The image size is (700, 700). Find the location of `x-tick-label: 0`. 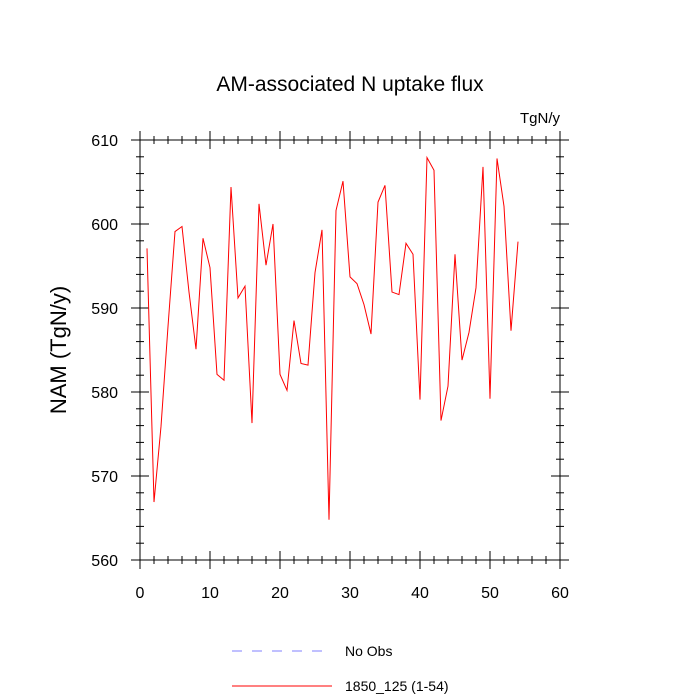

x-tick-label: 0 is located at coordinates (140, 593).